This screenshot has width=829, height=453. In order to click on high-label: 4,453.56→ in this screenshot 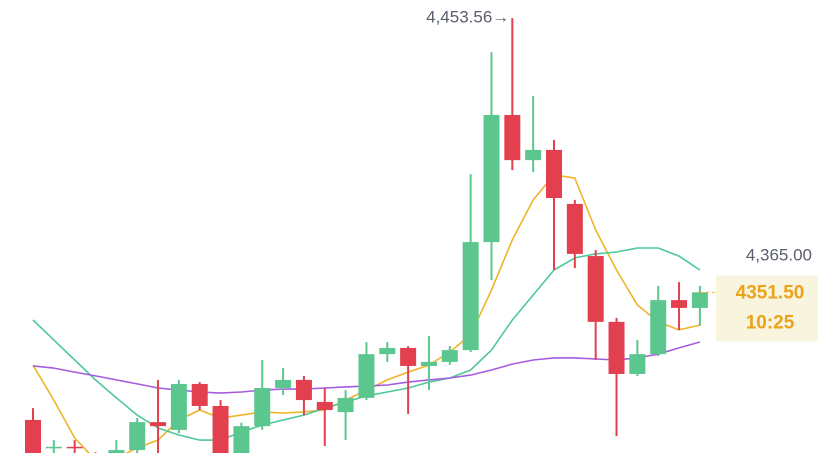, I will do `click(467, 17)`.